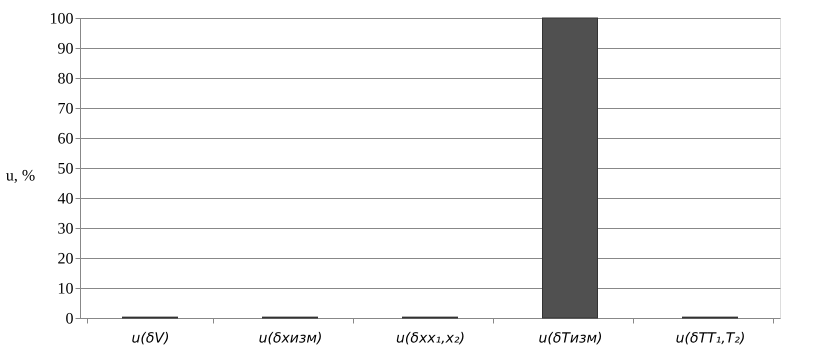 Image resolution: width=823 pixels, height=364 pixels. I want to click on y-tick-label: 90, so click(66, 49).